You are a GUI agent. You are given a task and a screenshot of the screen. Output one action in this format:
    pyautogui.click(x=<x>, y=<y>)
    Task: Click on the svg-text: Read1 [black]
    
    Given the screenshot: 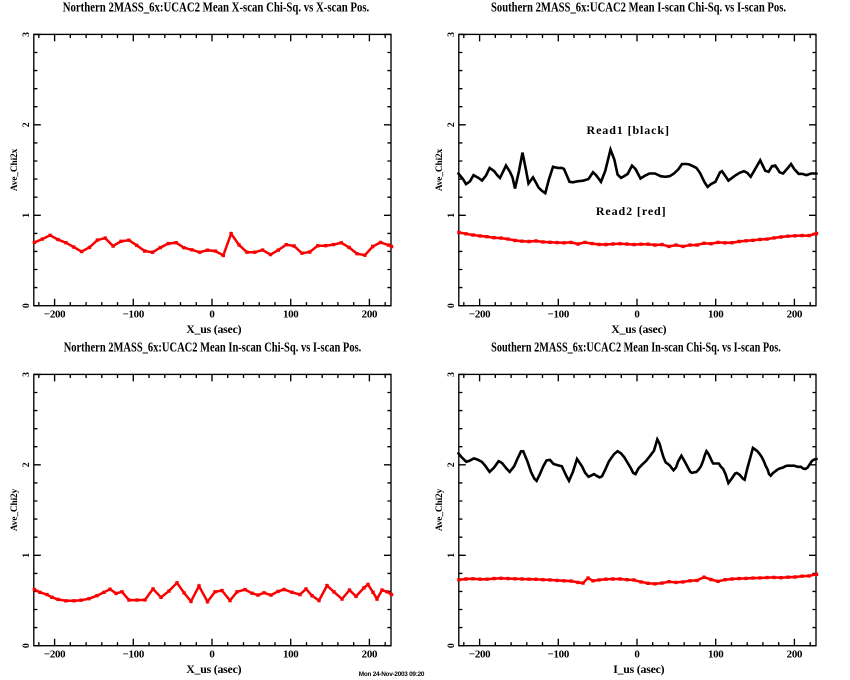 What is the action you would take?
    pyautogui.click(x=628, y=130)
    